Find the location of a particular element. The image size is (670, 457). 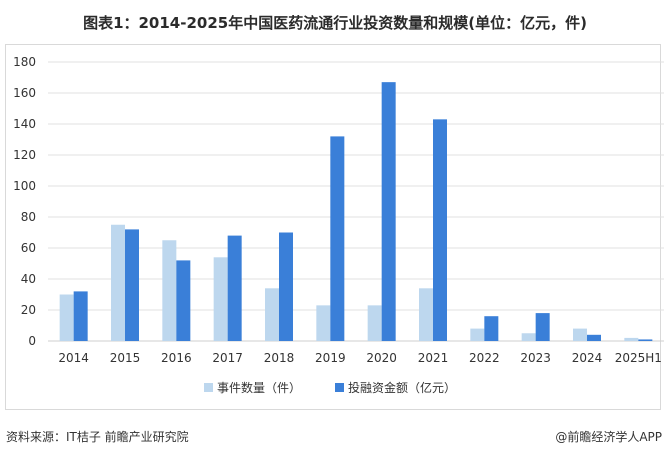

y-tick-label: 100 is located at coordinates (24, 186).